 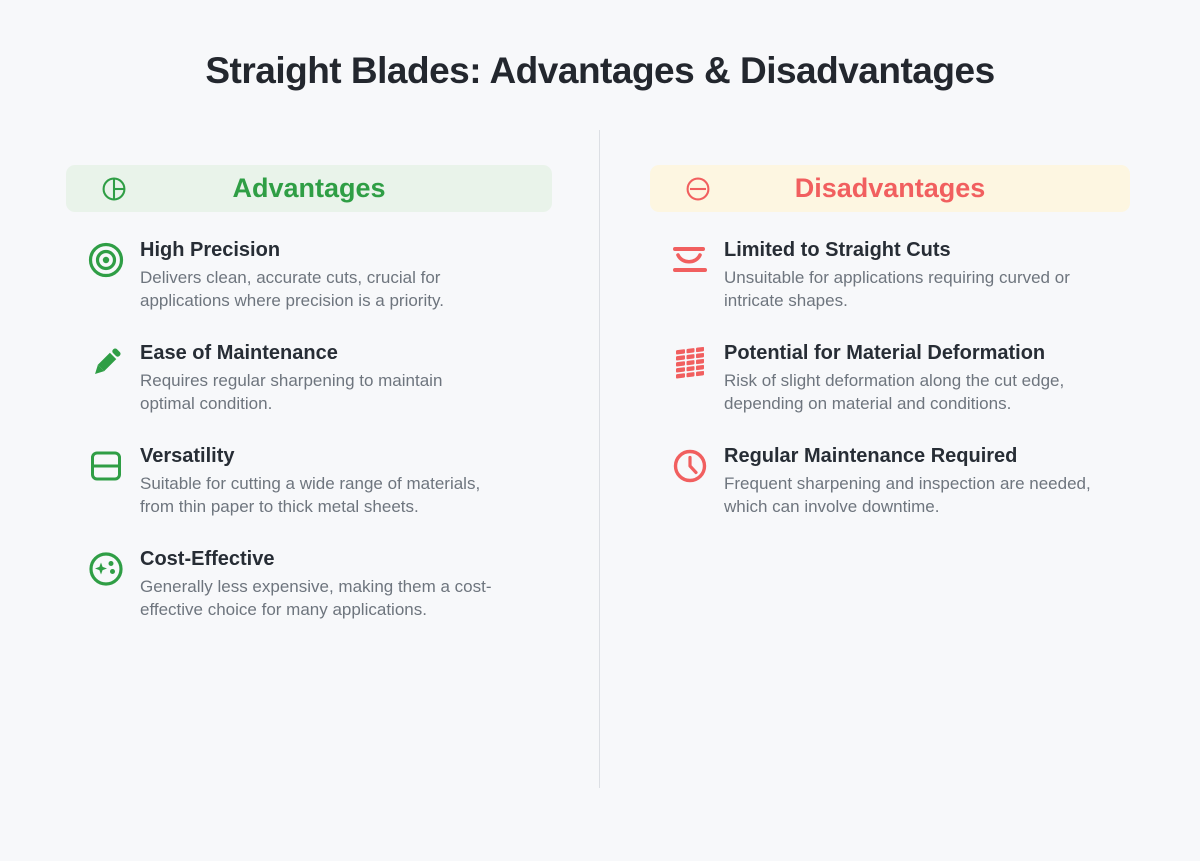 I want to click on pie-chart-icon, so click(x=114, y=189).